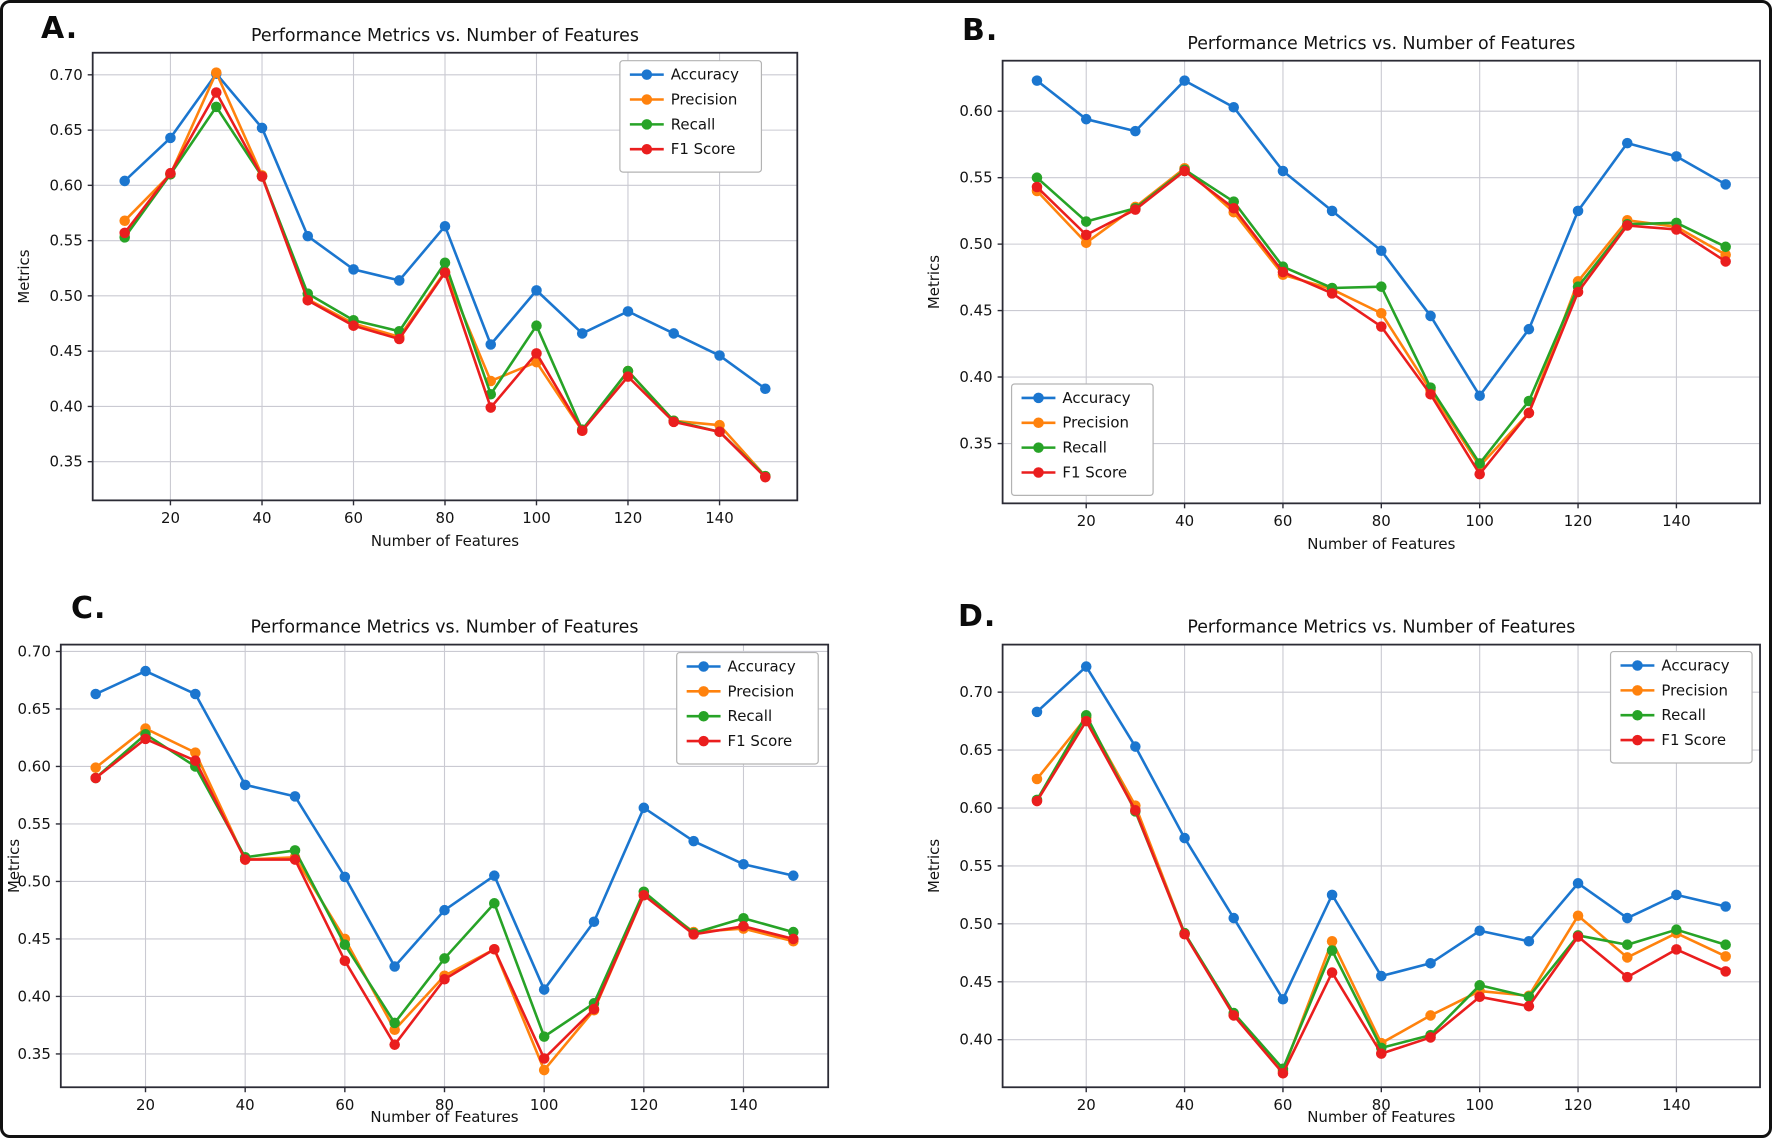 The image size is (1772, 1138). I want to click on x-tick-label: 40, so click(245, 1105).